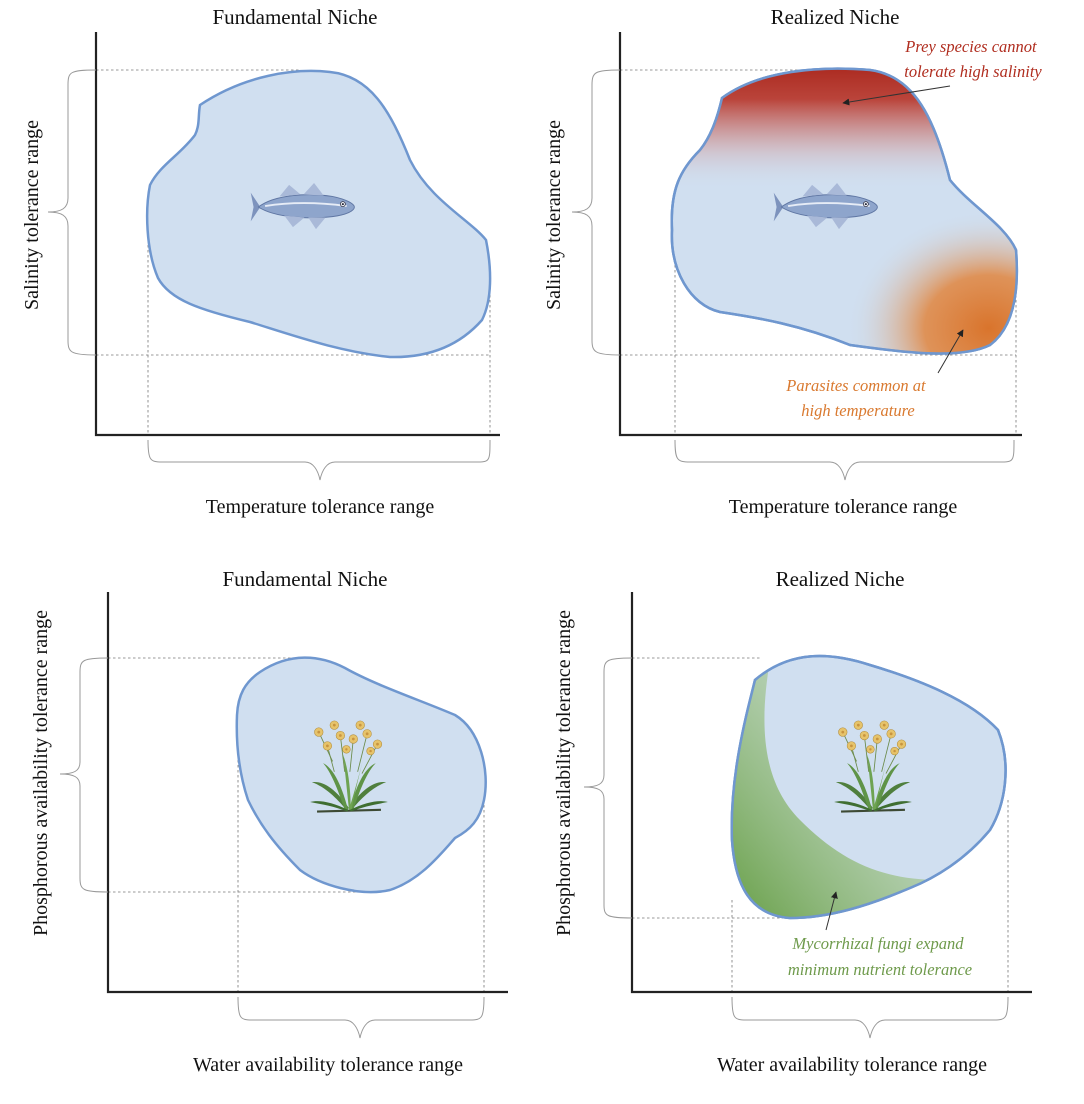 The height and width of the screenshot is (1104, 1084). Describe the element at coordinates (361, 775) in the screenshot. I see `fundamental-niche-area` at that location.